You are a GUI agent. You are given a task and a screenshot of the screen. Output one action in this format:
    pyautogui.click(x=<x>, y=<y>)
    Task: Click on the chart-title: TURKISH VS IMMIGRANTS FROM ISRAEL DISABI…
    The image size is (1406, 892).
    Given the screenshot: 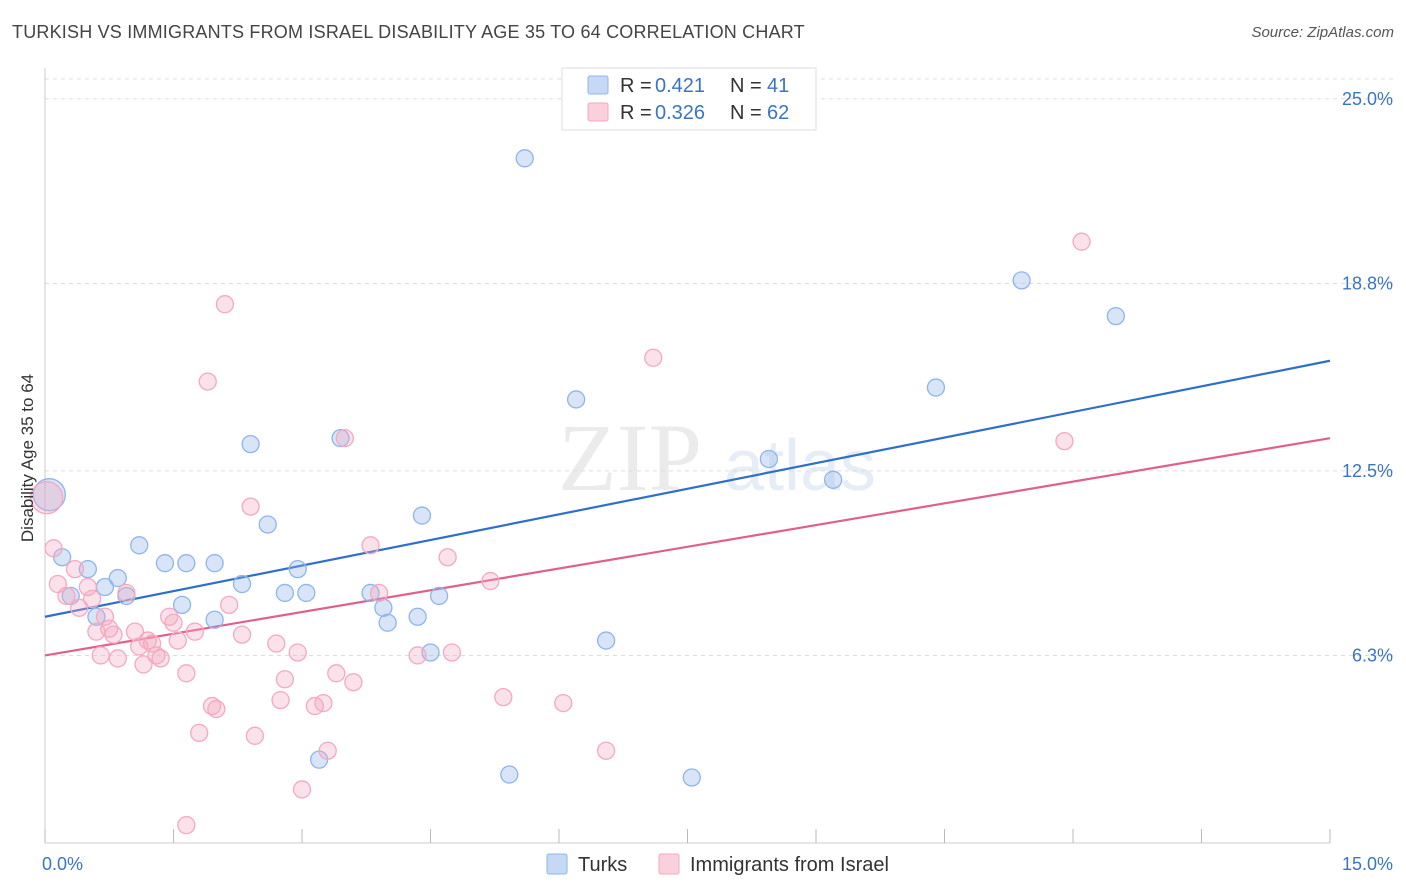 What is the action you would take?
    pyautogui.click(x=408, y=32)
    